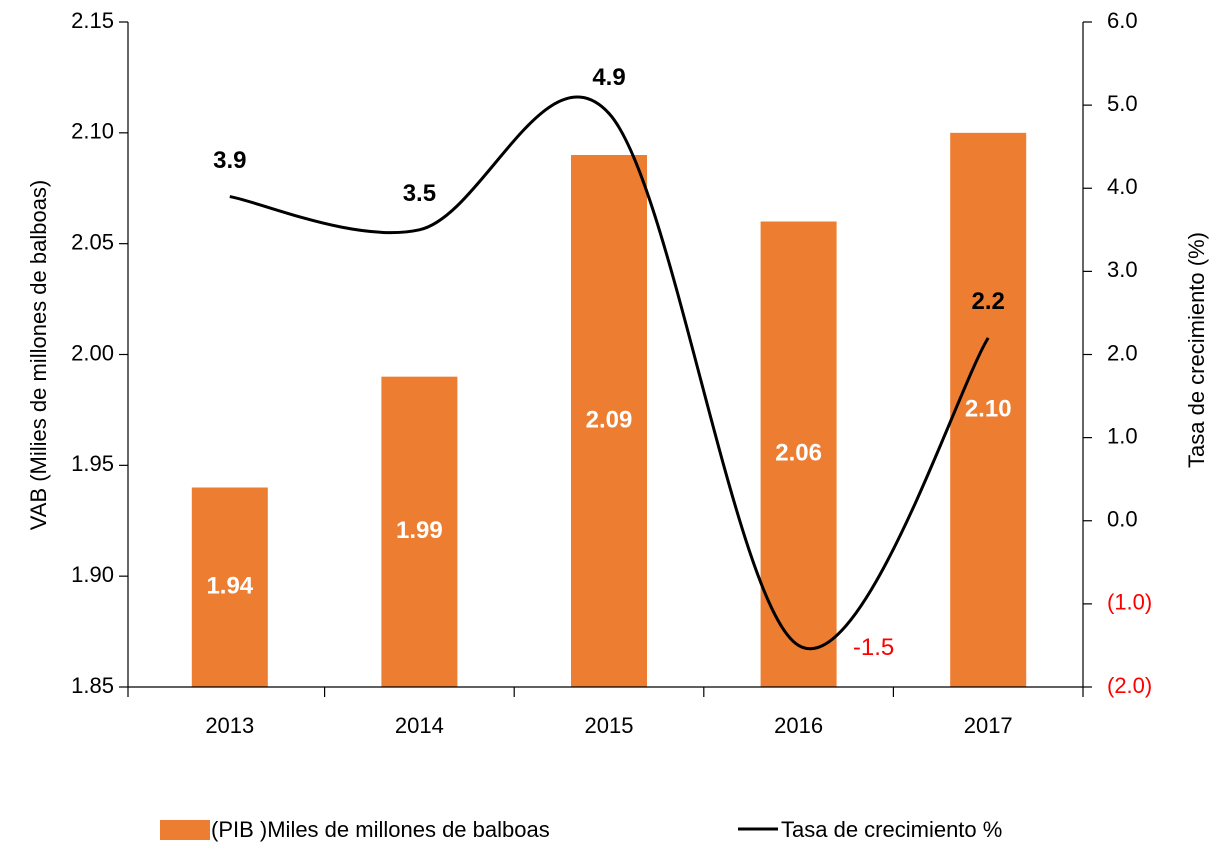  What do you see at coordinates (419, 193) in the screenshot?
I see `line-value-label: 3.5` at bounding box center [419, 193].